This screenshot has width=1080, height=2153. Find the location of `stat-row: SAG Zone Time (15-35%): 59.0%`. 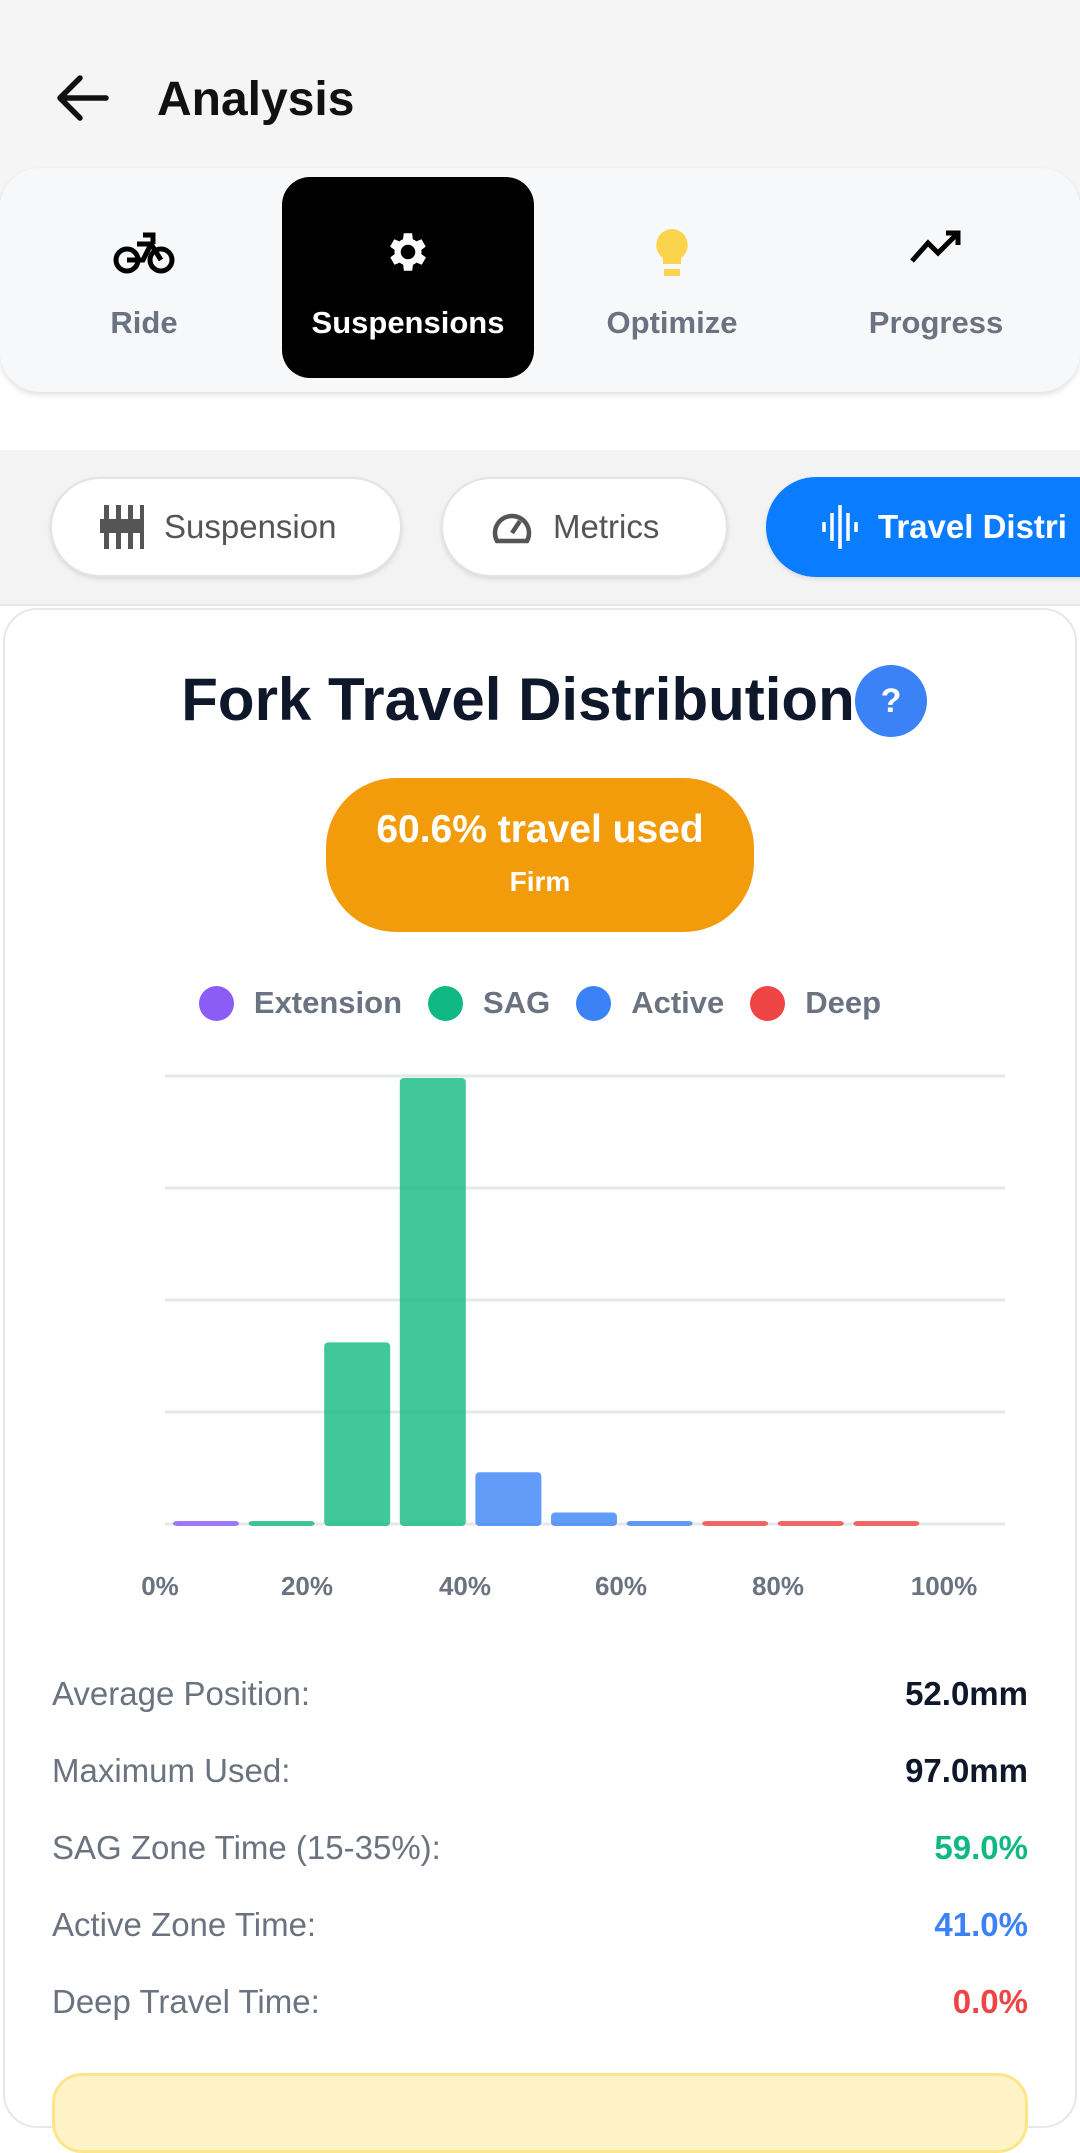

stat-row: SAG Zone Time (15-35%): 59.0% is located at coordinates (540, 1847).